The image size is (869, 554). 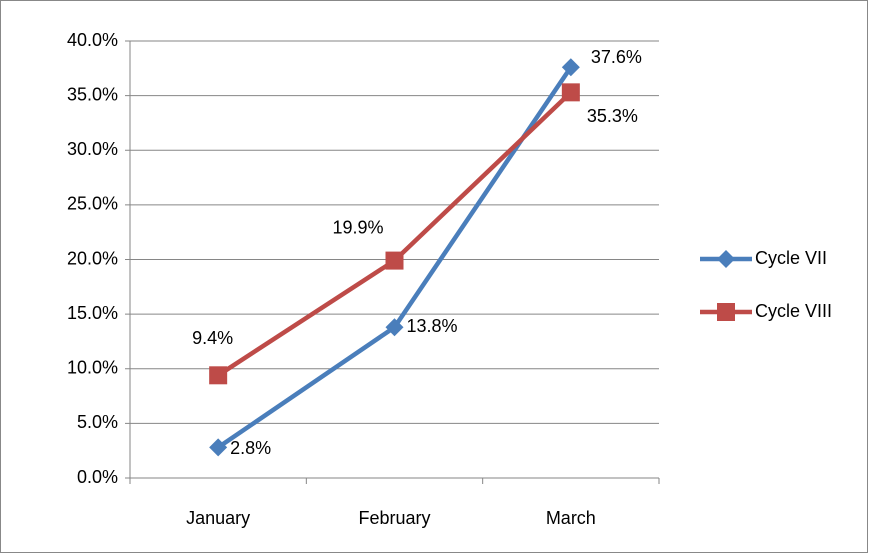 What do you see at coordinates (432, 326) in the screenshot?
I see `data-label: 13.8%` at bounding box center [432, 326].